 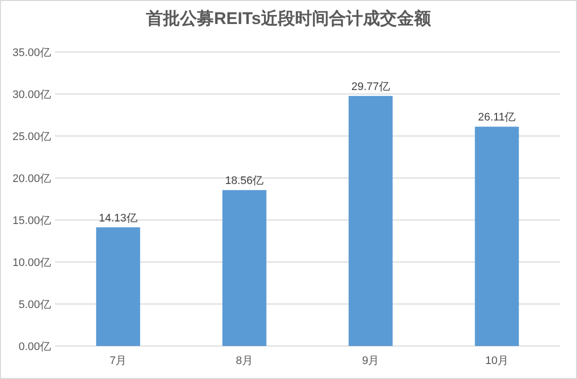 What do you see at coordinates (34, 305) in the screenshot?
I see `y-tick-label: 5.00亿` at bounding box center [34, 305].